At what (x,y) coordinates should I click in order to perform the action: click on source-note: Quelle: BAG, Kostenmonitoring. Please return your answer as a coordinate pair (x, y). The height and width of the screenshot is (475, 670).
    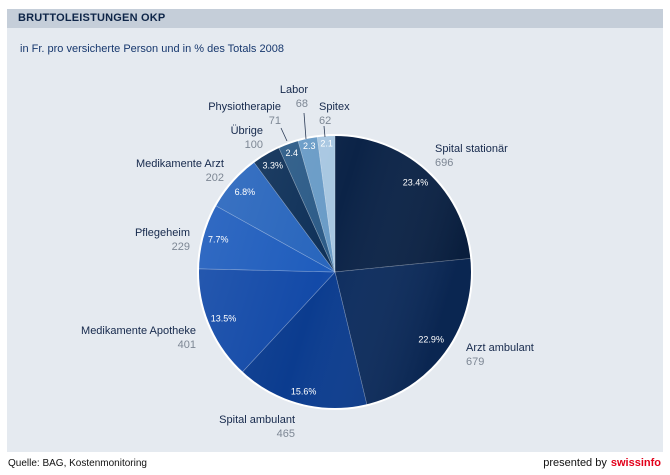
    Looking at the image, I should click on (77, 463).